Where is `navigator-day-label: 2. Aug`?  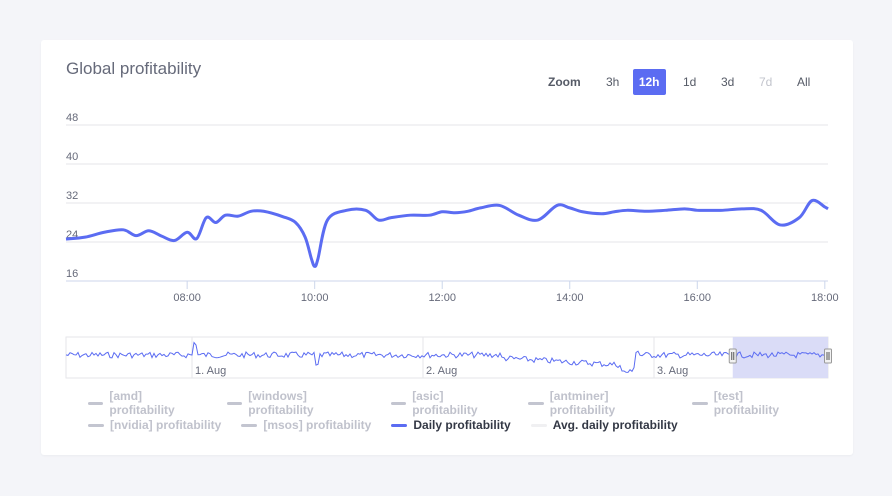
navigator-day-label: 2. Aug is located at coordinates (441, 371).